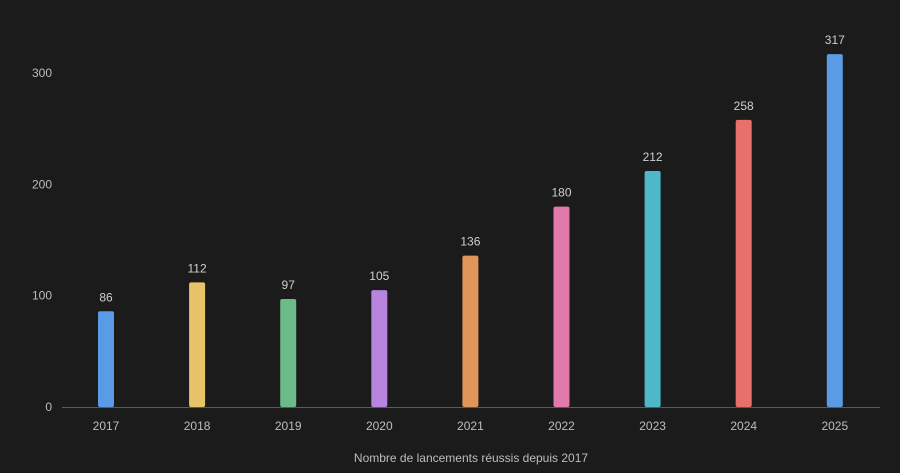 The width and height of the screenshot is (900, 473). I want to click on bar-value-label: 317, so click(835, 40).